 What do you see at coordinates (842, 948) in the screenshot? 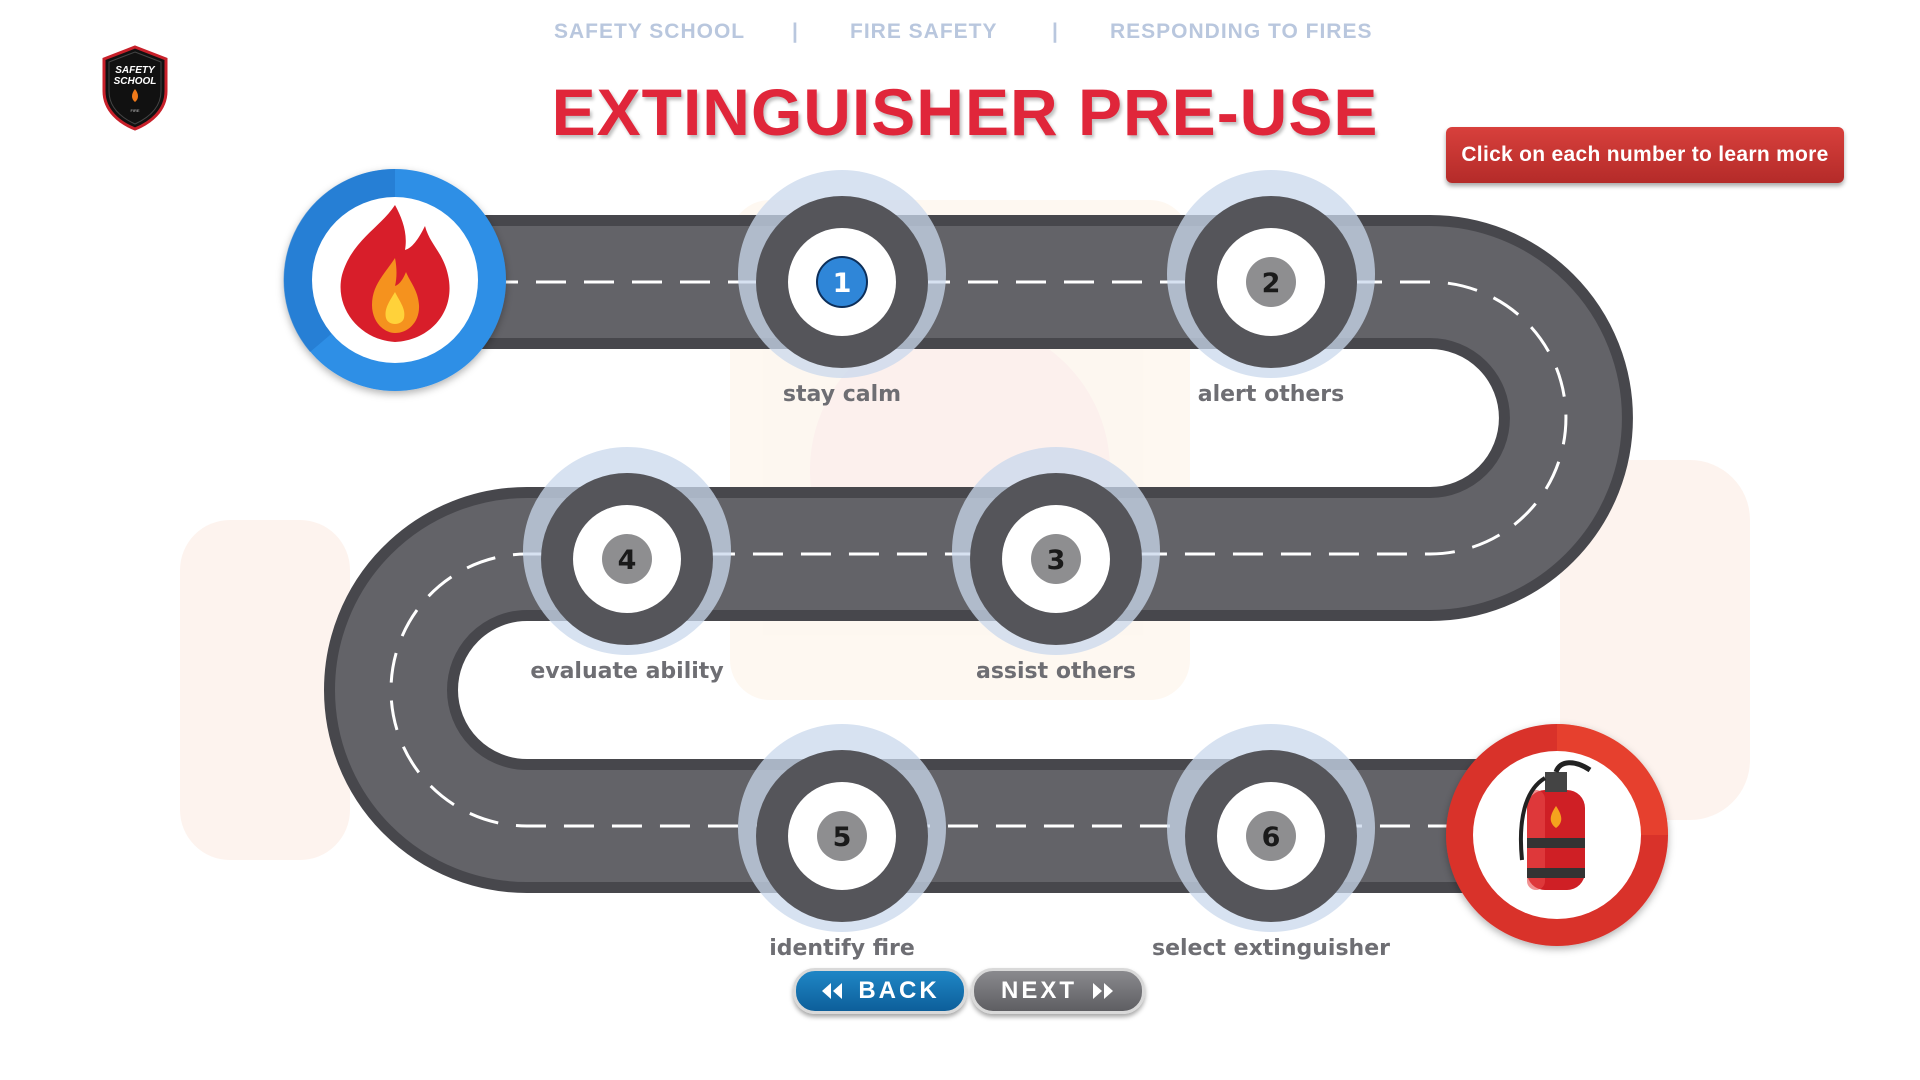
I see `step-5-label: identify fire` at bounding box center [842, 948].